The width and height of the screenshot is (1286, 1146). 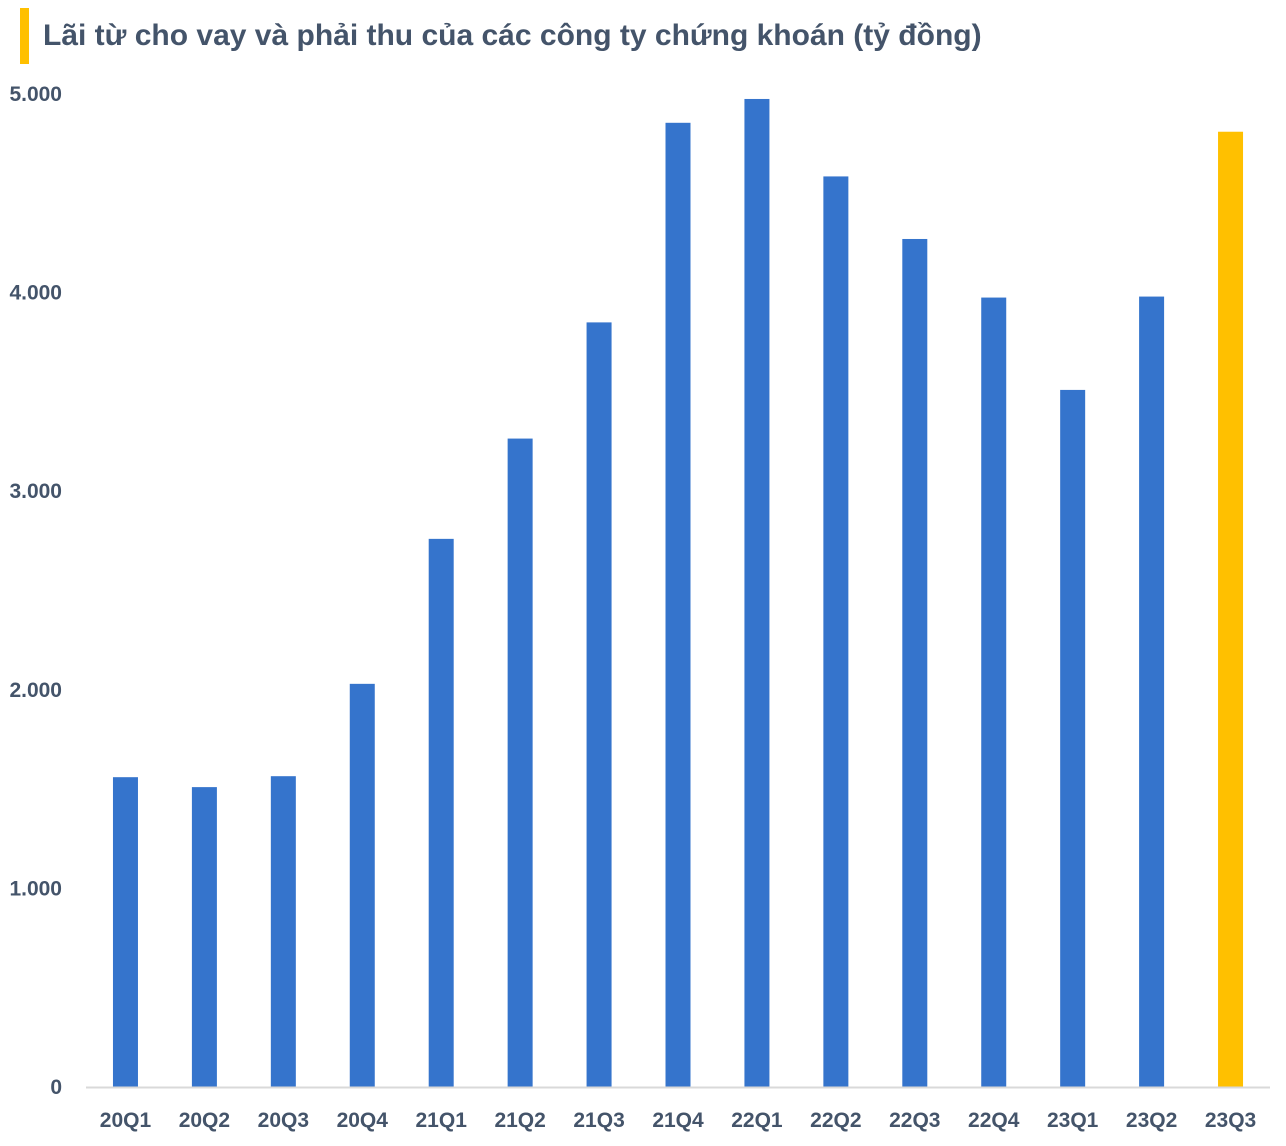 What do you see at coordinates (35, 94) in the screenshot?
I see `y-tick-label: 5.000` at bounding box center [35, 94].